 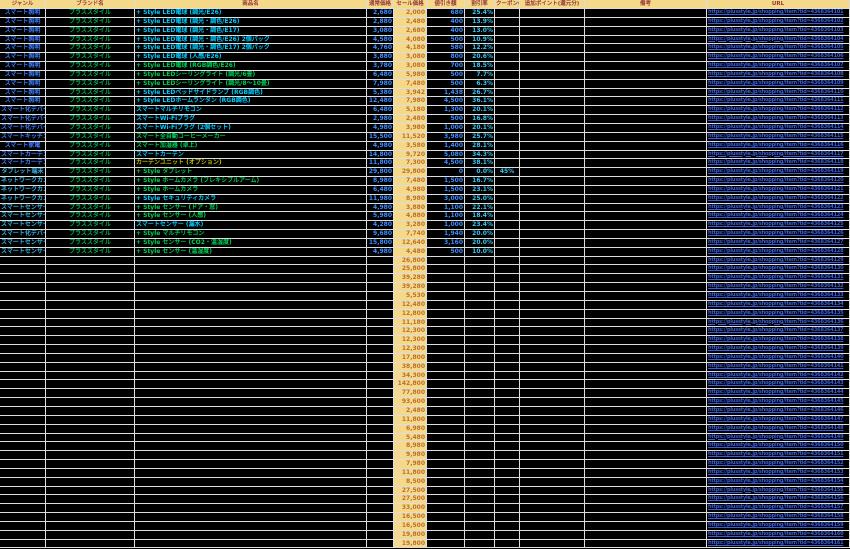 What do you see at coordinates (446, 58) in the screenshot?
I see `discount-amount-cell: 800` at bounding box center [446, 58].